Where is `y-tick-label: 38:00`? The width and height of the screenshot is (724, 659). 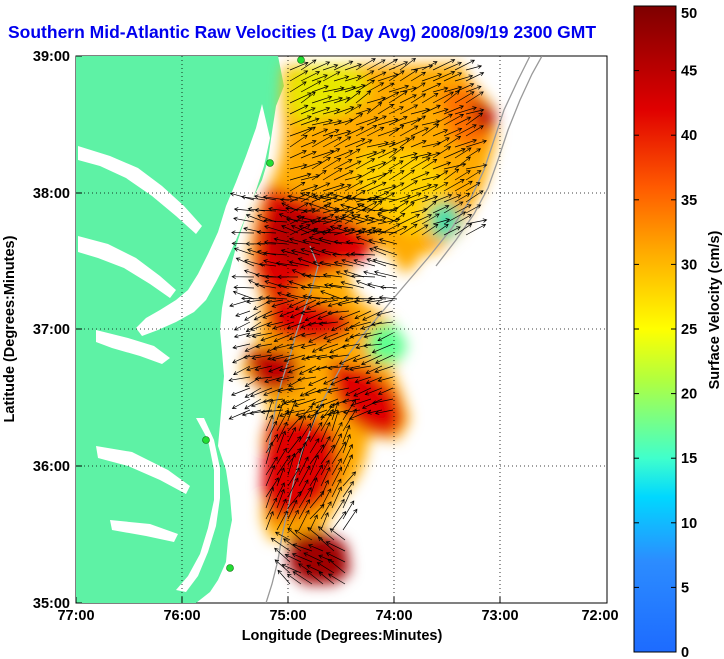
y-tick-label: 38:00 is located at coordinates (51, 194).